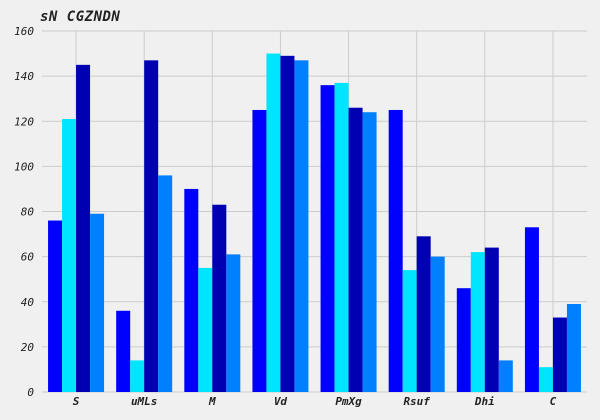 This screenshot has height=420, width=600. I want to click on x-tick-label: Vd, so click(281, 401).